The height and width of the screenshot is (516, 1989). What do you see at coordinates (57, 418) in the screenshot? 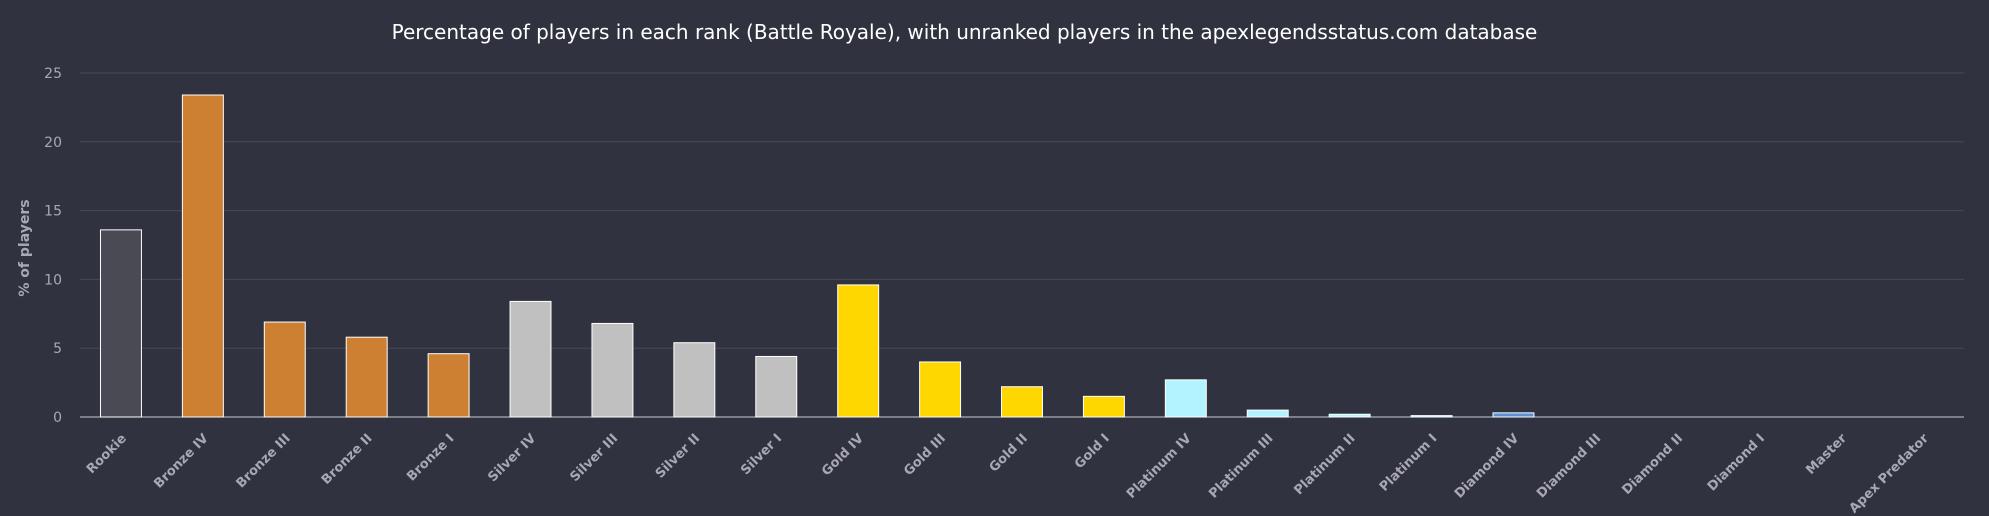
I see `y-tick-label: 0` at bounding box center [57, 418].